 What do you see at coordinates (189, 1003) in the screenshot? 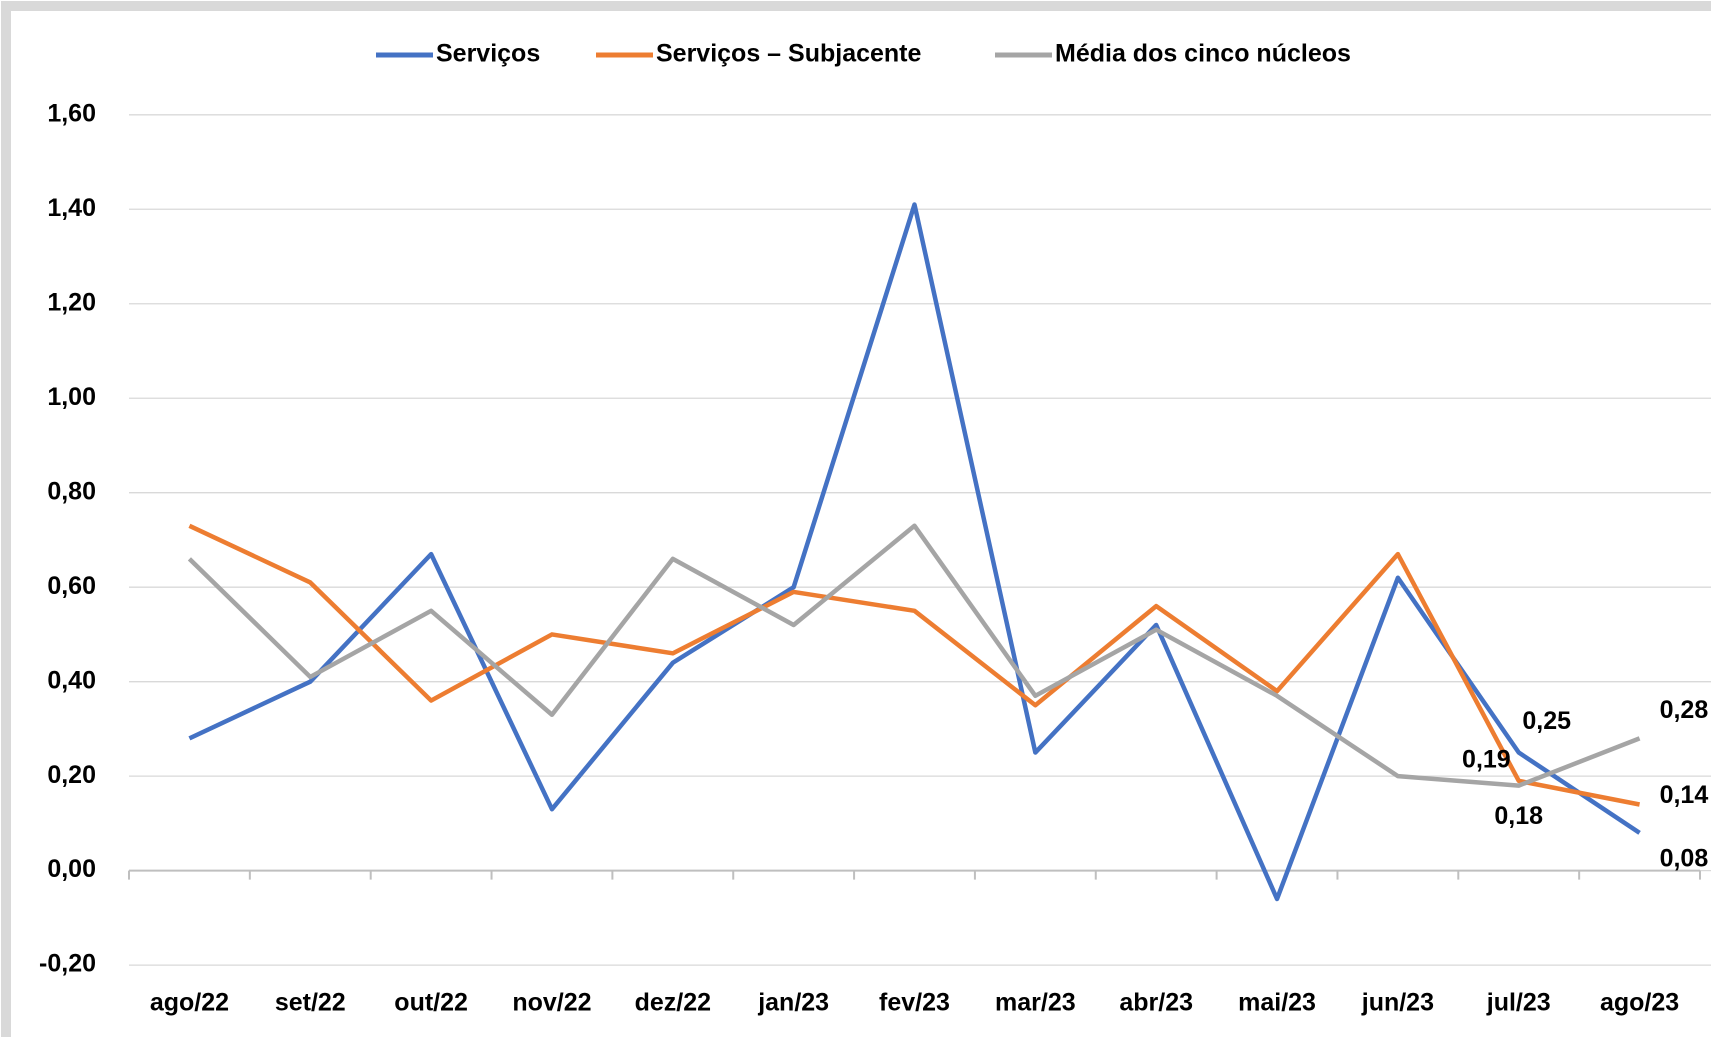
I see `x-tick-label: ago/22` at bounding box center [189, 1003].